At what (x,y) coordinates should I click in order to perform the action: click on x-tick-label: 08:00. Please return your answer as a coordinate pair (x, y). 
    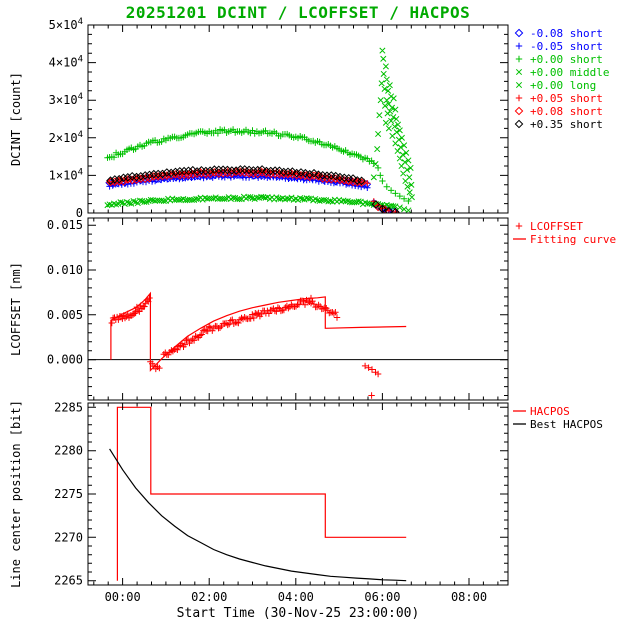
    Looking at the image, I should click on (469, 597).